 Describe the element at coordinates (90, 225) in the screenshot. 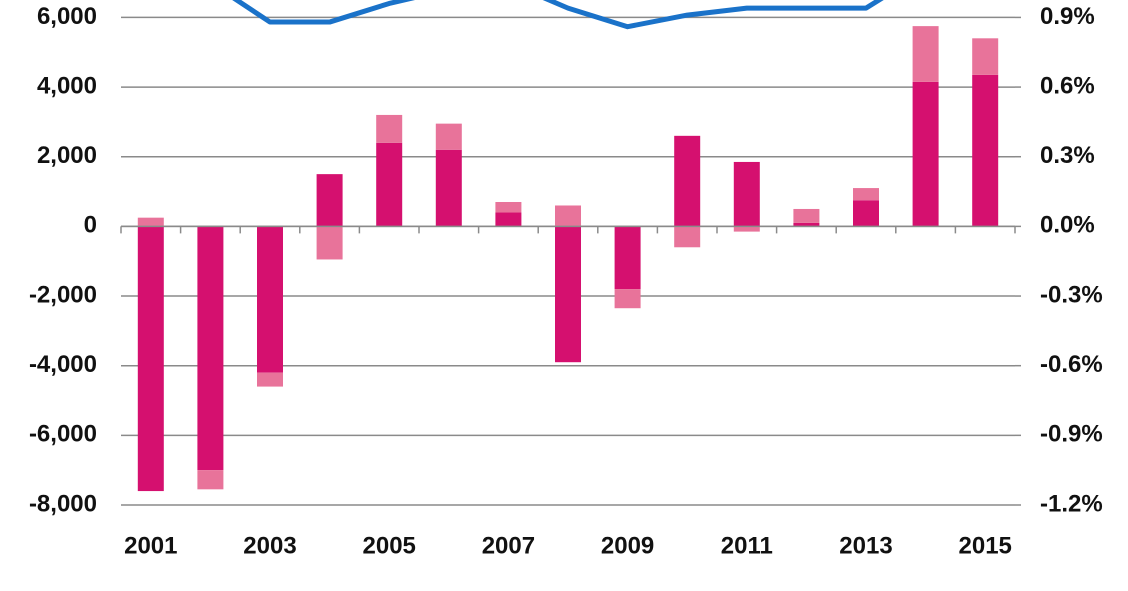

I see `y-tick-label: 0` at that location.